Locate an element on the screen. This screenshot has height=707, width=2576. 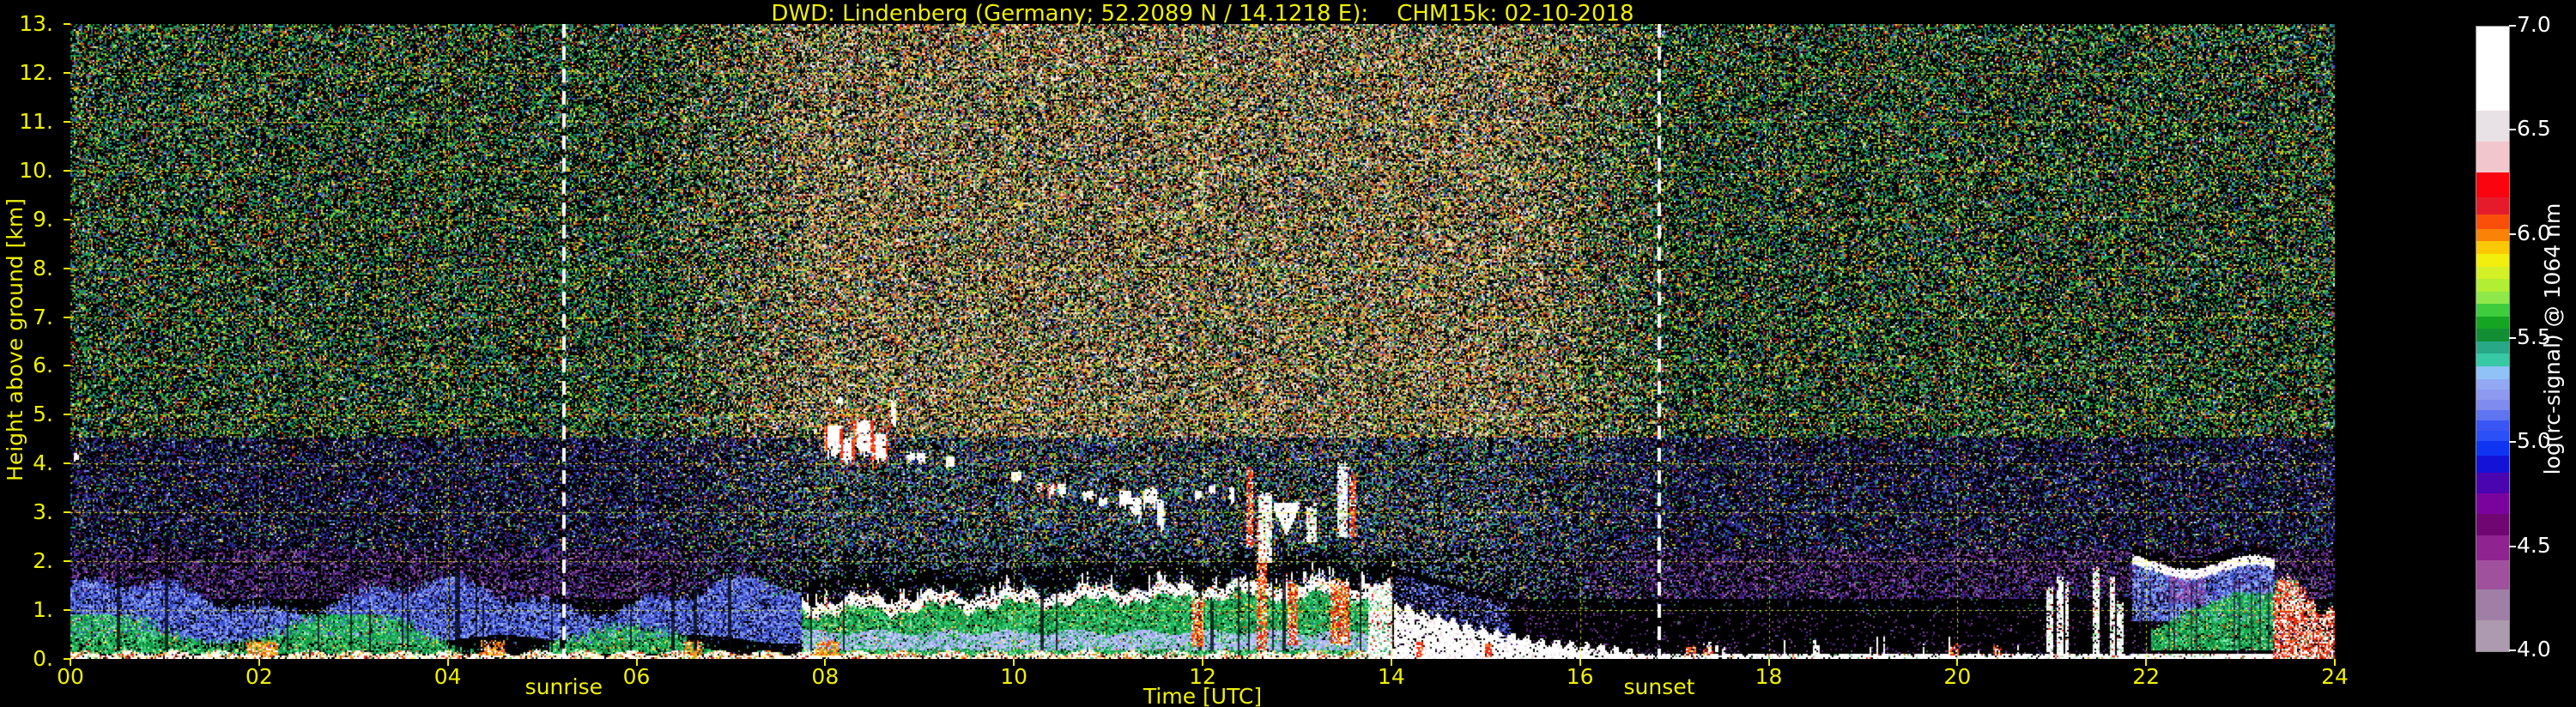
y-tick-label: 4. is located at coordinates (43, 463).